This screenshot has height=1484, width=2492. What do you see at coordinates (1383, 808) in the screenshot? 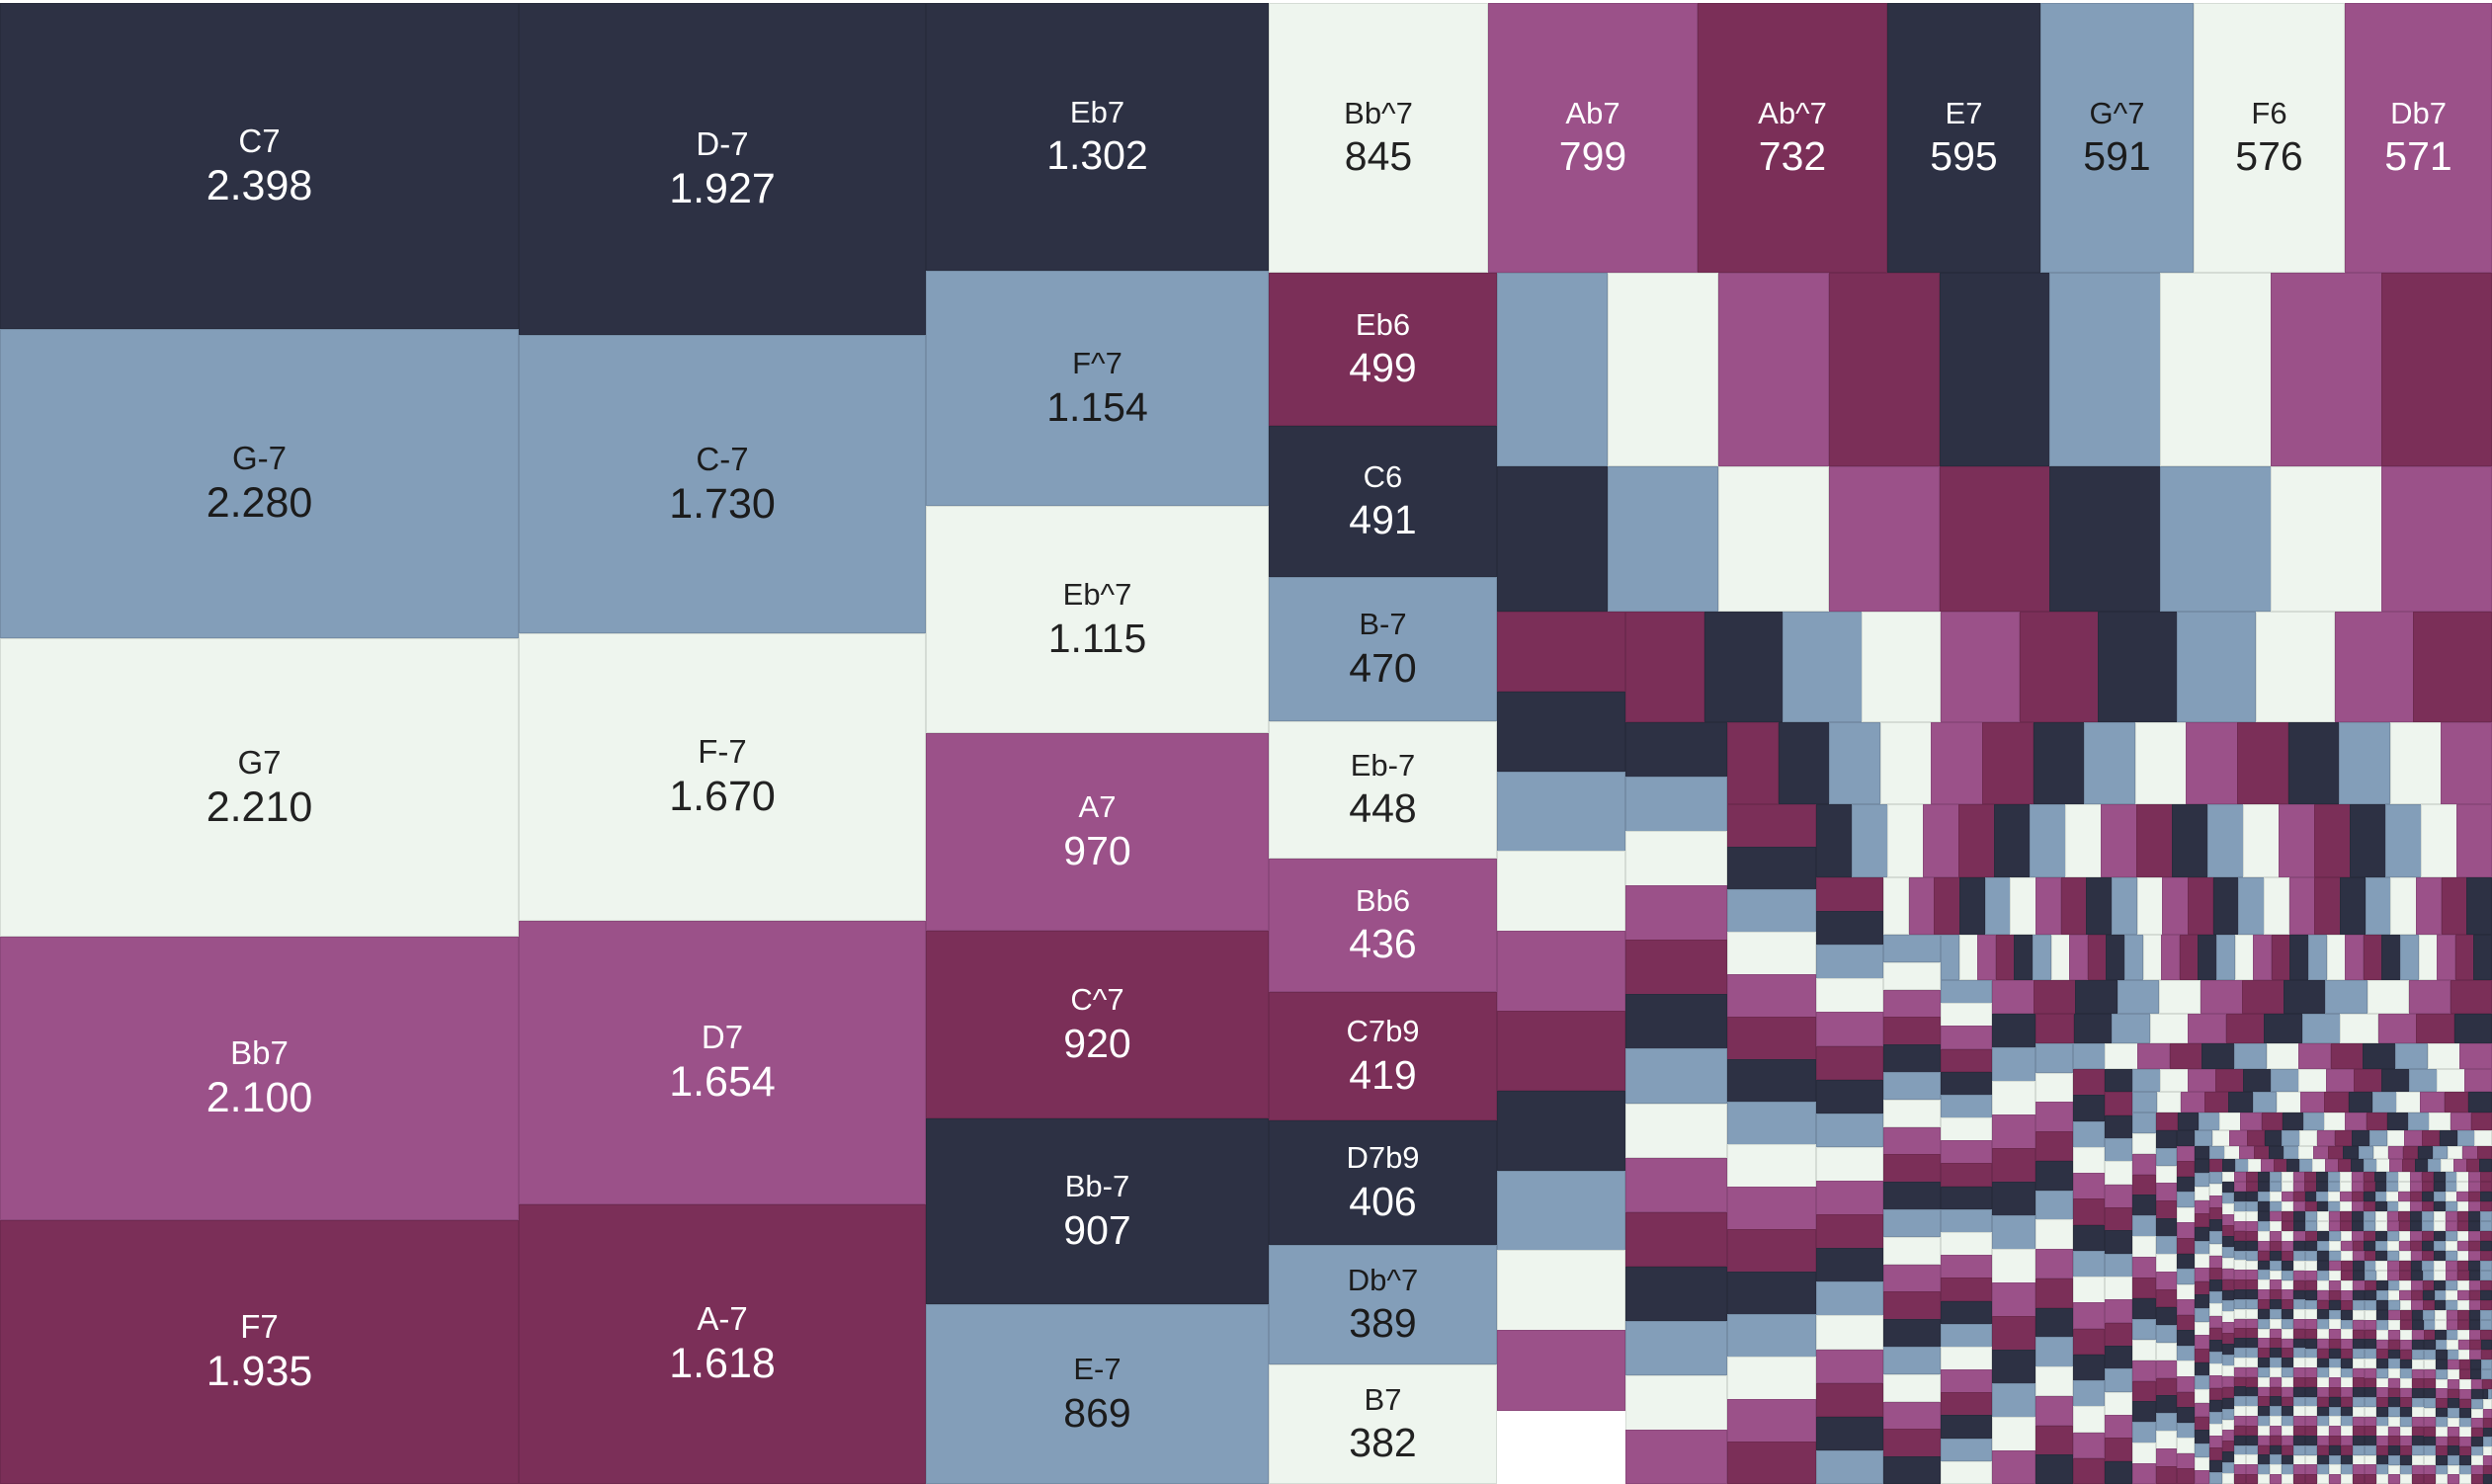
I see `cell-value: 448` at bounding box center [1383, 808].